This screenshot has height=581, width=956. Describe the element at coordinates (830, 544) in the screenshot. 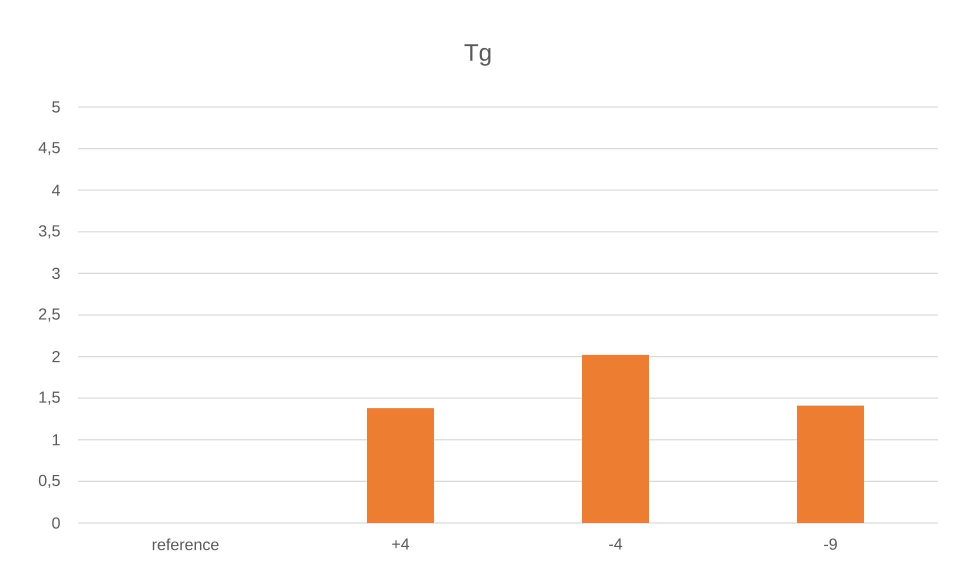

I see `x-tick-label: -9` at that location.